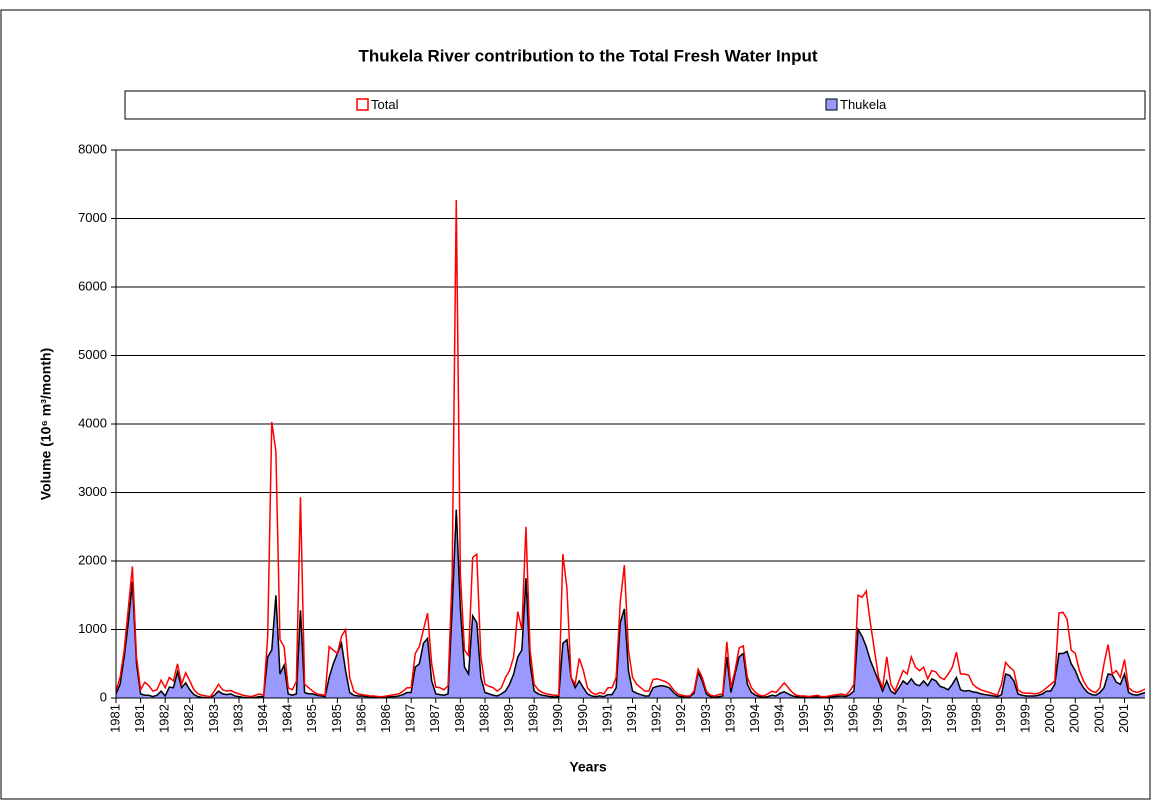 This screenshot has height=800, width=1151. I want to click on y-tick-label: 3000, so click(92, 491).